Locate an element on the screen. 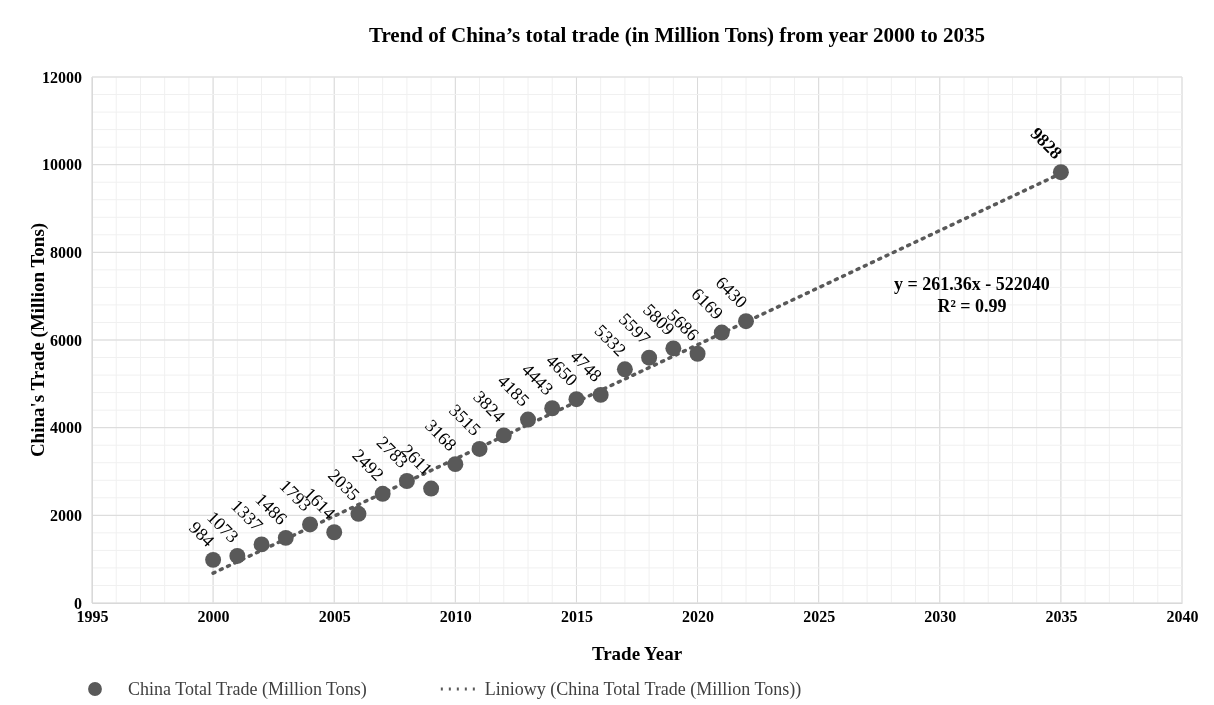 The image size is (1214, 705). legend-label: Liniowy (China Total Trade (Million Tons)) is located at coordinates (643, 689).